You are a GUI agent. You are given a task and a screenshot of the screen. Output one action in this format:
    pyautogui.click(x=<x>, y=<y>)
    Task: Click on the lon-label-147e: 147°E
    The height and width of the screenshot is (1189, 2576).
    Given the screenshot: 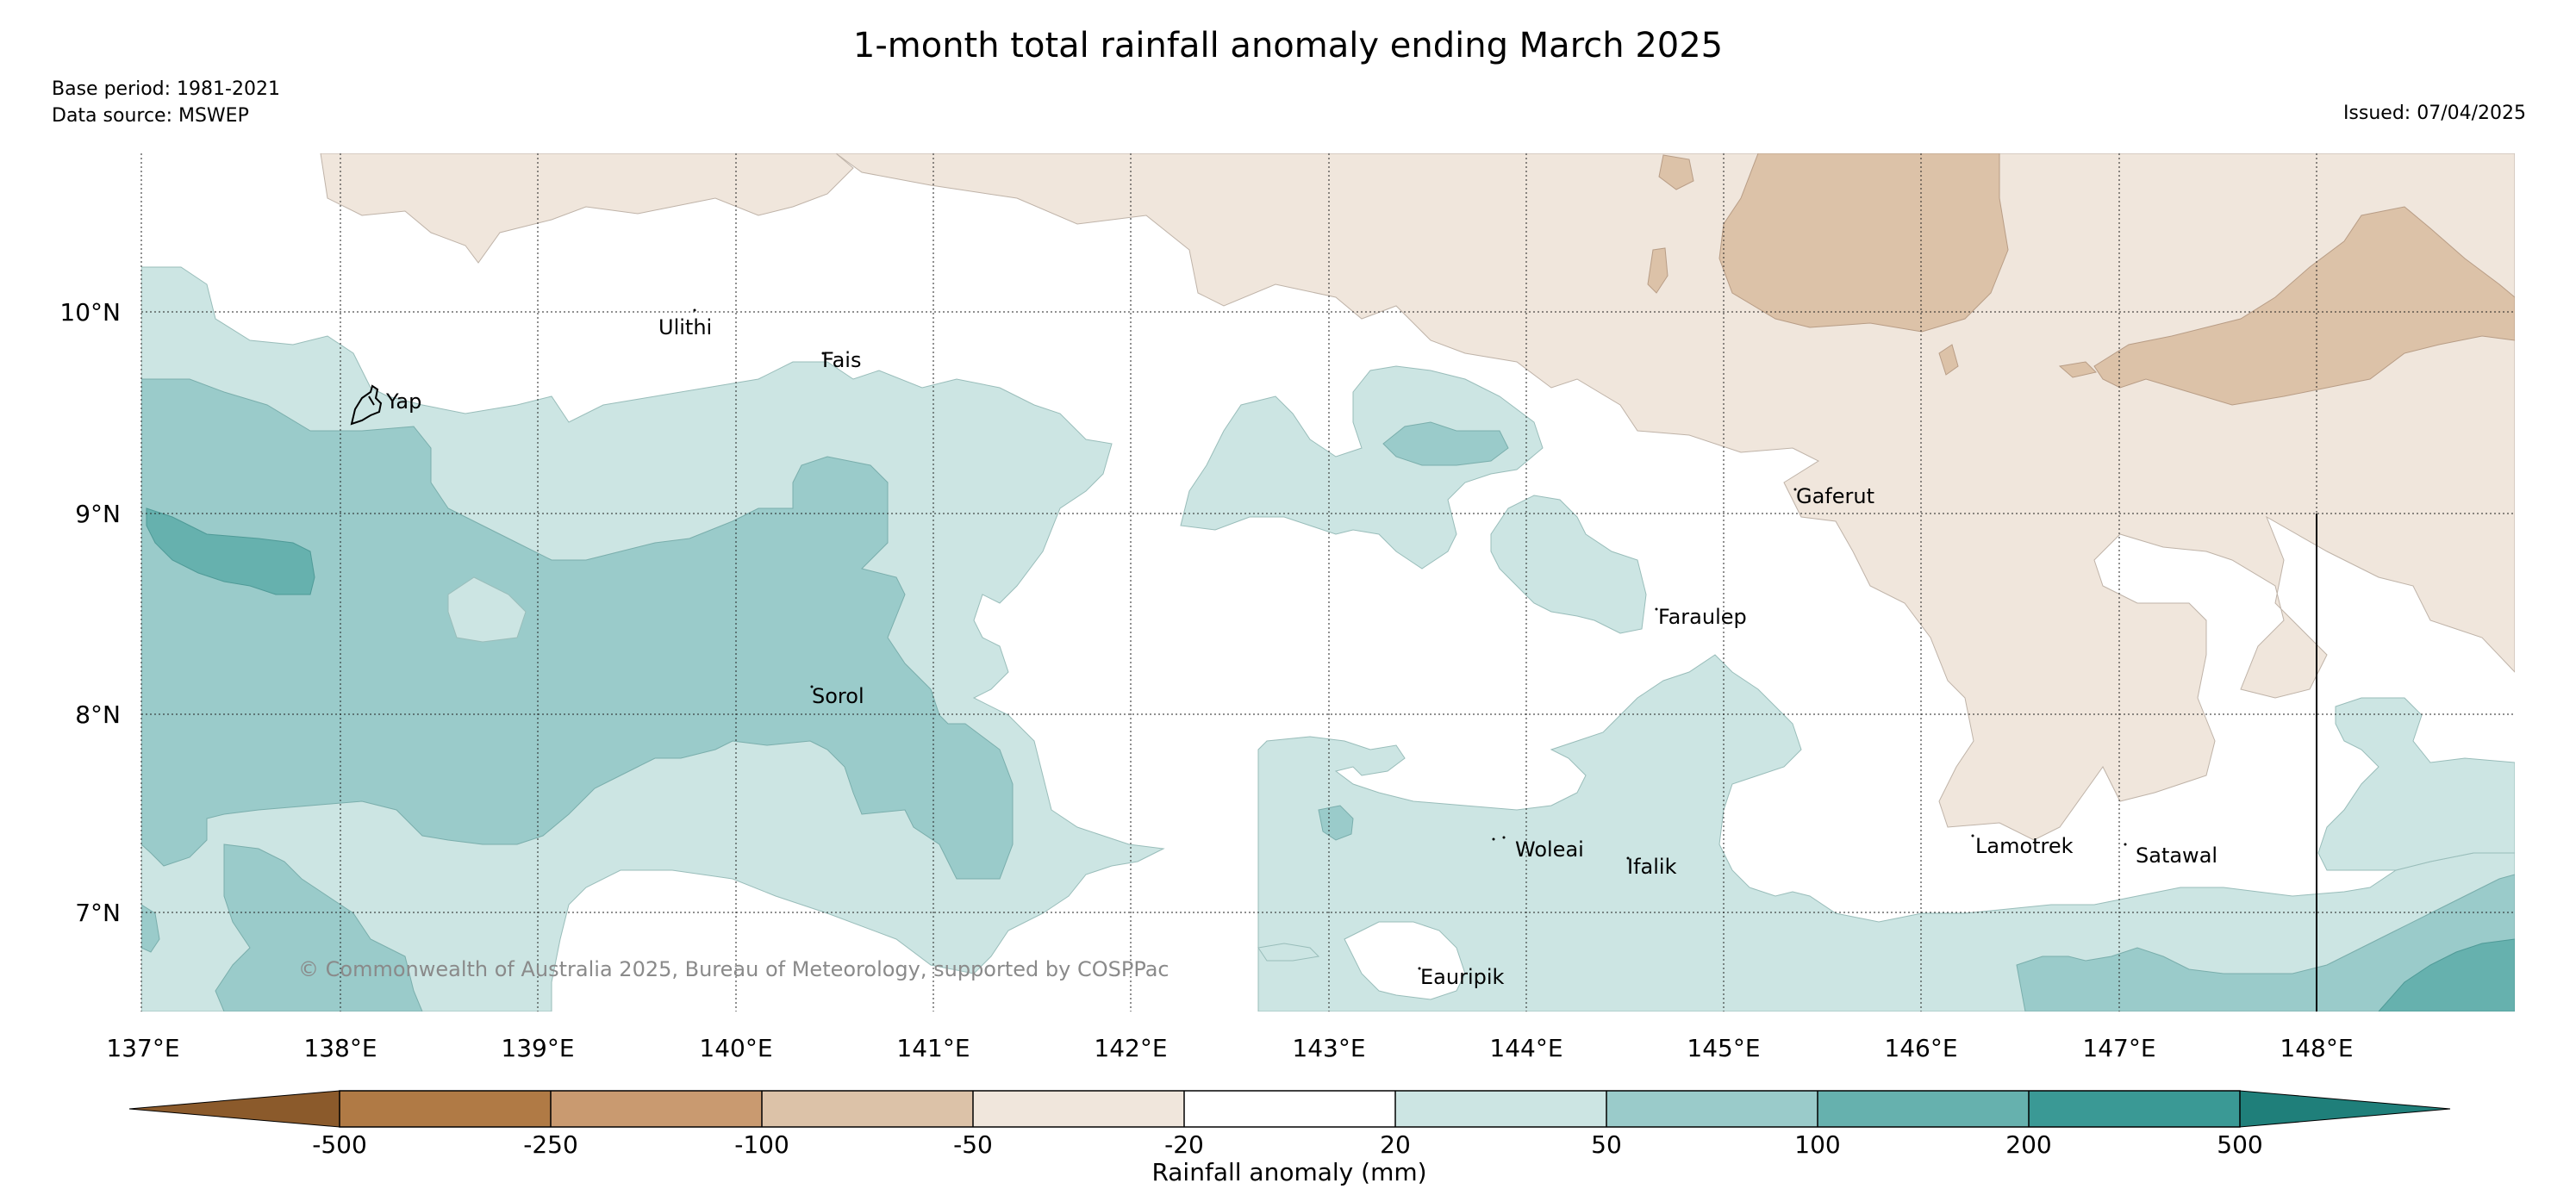 What is the action you would take?
    pyautogui.click(x=2118, y=1048)
    